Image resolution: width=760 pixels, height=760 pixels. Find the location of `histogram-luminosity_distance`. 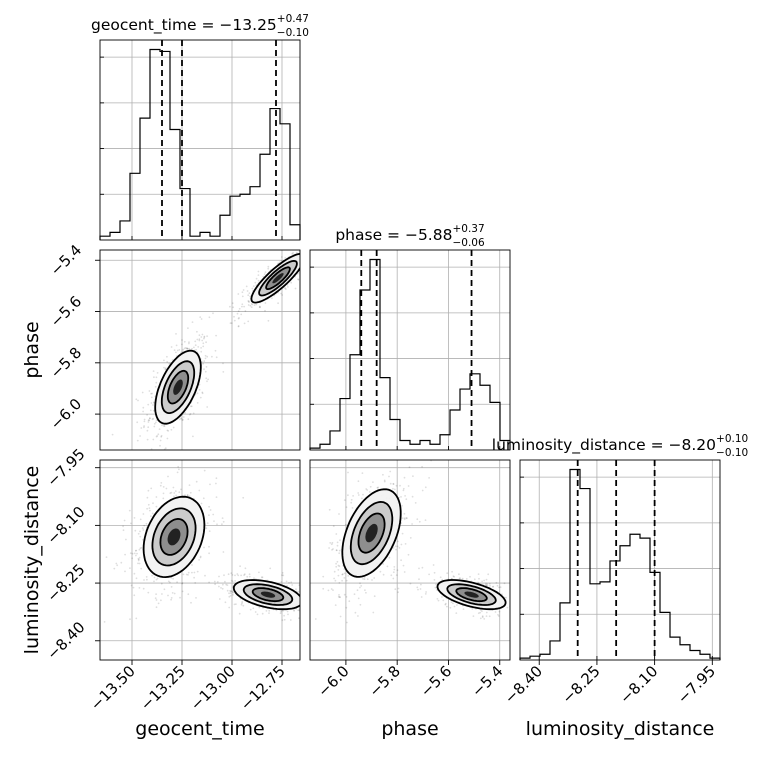

histogram-luminosity_distance is located at coordinates (620, 564).